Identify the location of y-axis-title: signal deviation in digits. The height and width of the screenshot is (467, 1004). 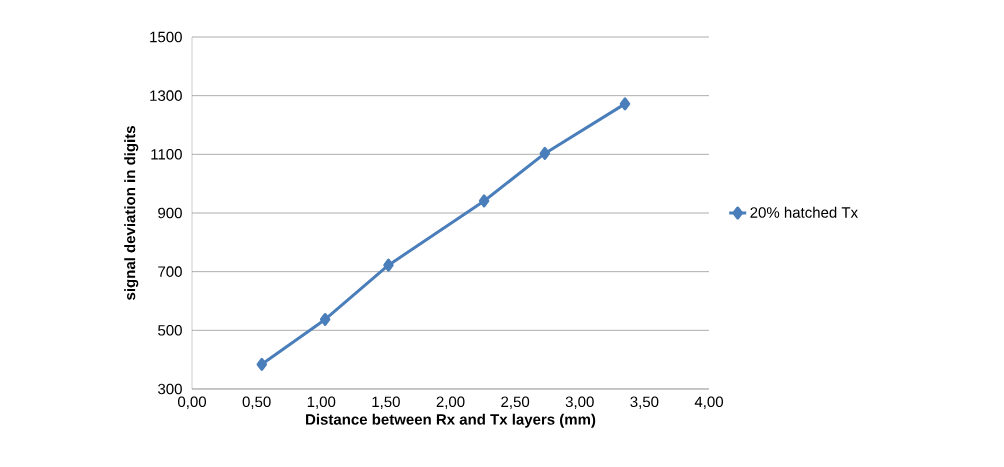
(131, 213).